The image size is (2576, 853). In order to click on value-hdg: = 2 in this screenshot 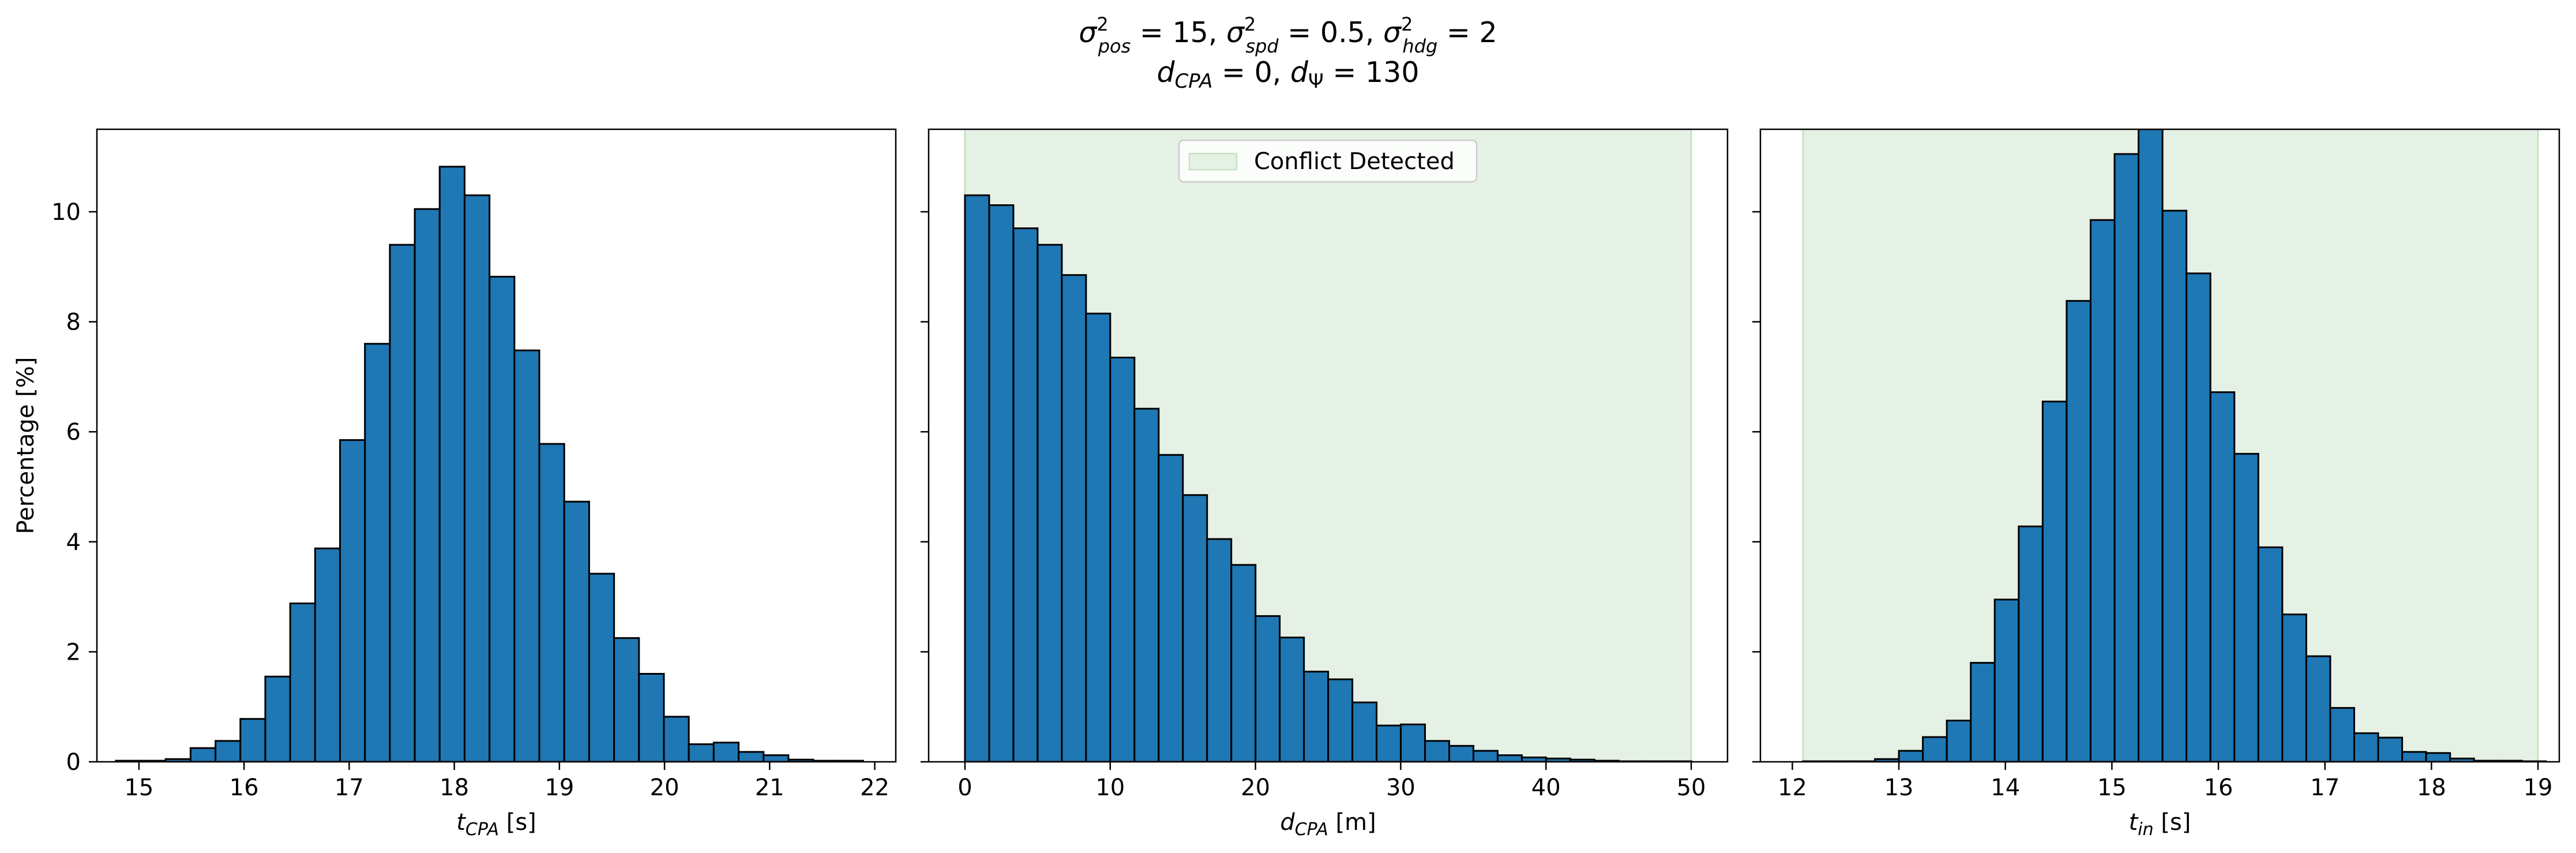, I will do `click(1467, 32)`.